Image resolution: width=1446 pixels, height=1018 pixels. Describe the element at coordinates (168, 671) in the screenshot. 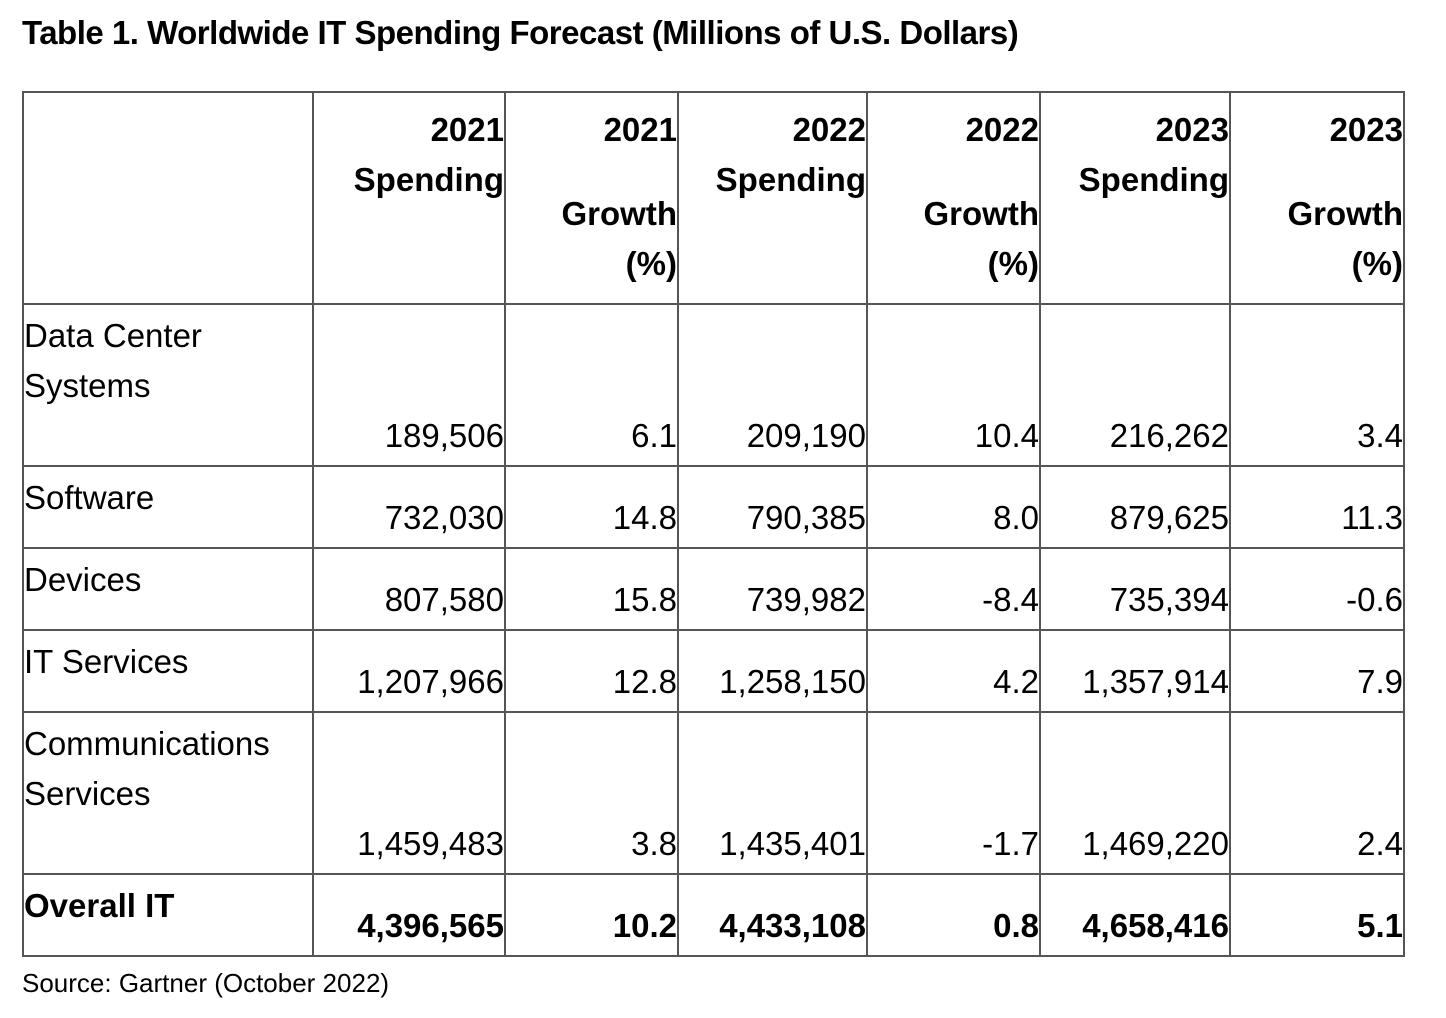

I see `row-label: IT Services` at that location.